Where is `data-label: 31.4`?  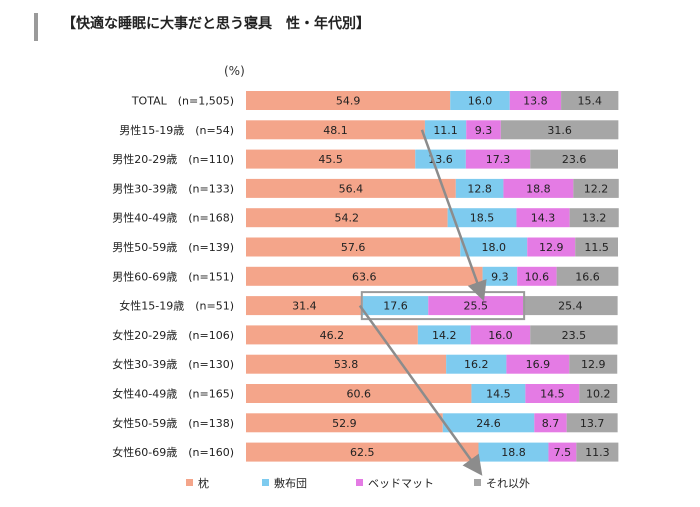
data-label: 31.4 is located at coordinates (304, 306).